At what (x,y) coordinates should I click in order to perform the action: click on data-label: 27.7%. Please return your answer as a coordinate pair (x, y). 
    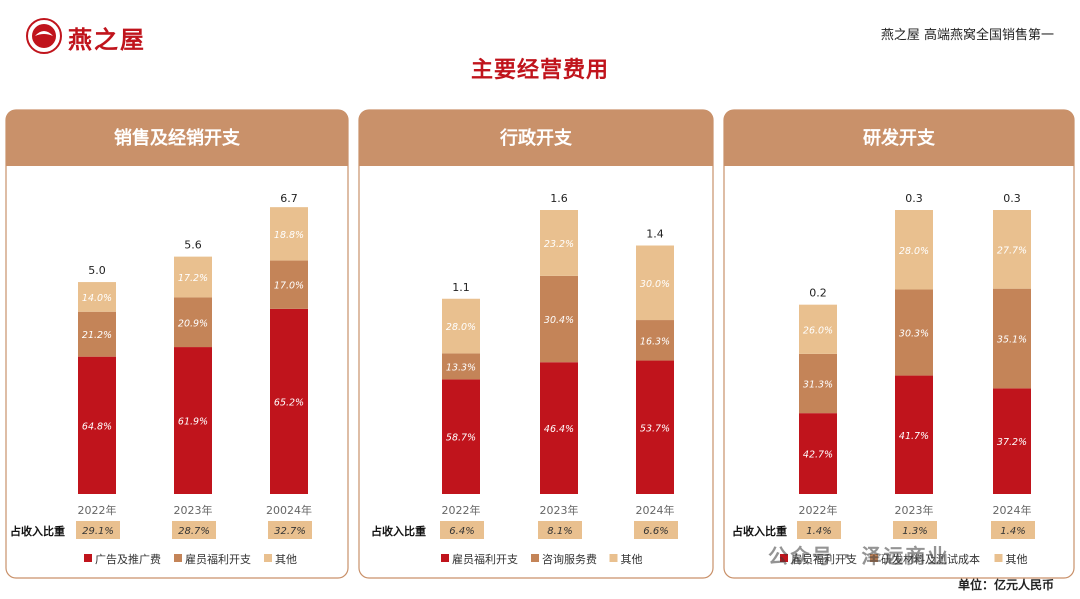
    Looking at the image, I should click on (1012, 250).